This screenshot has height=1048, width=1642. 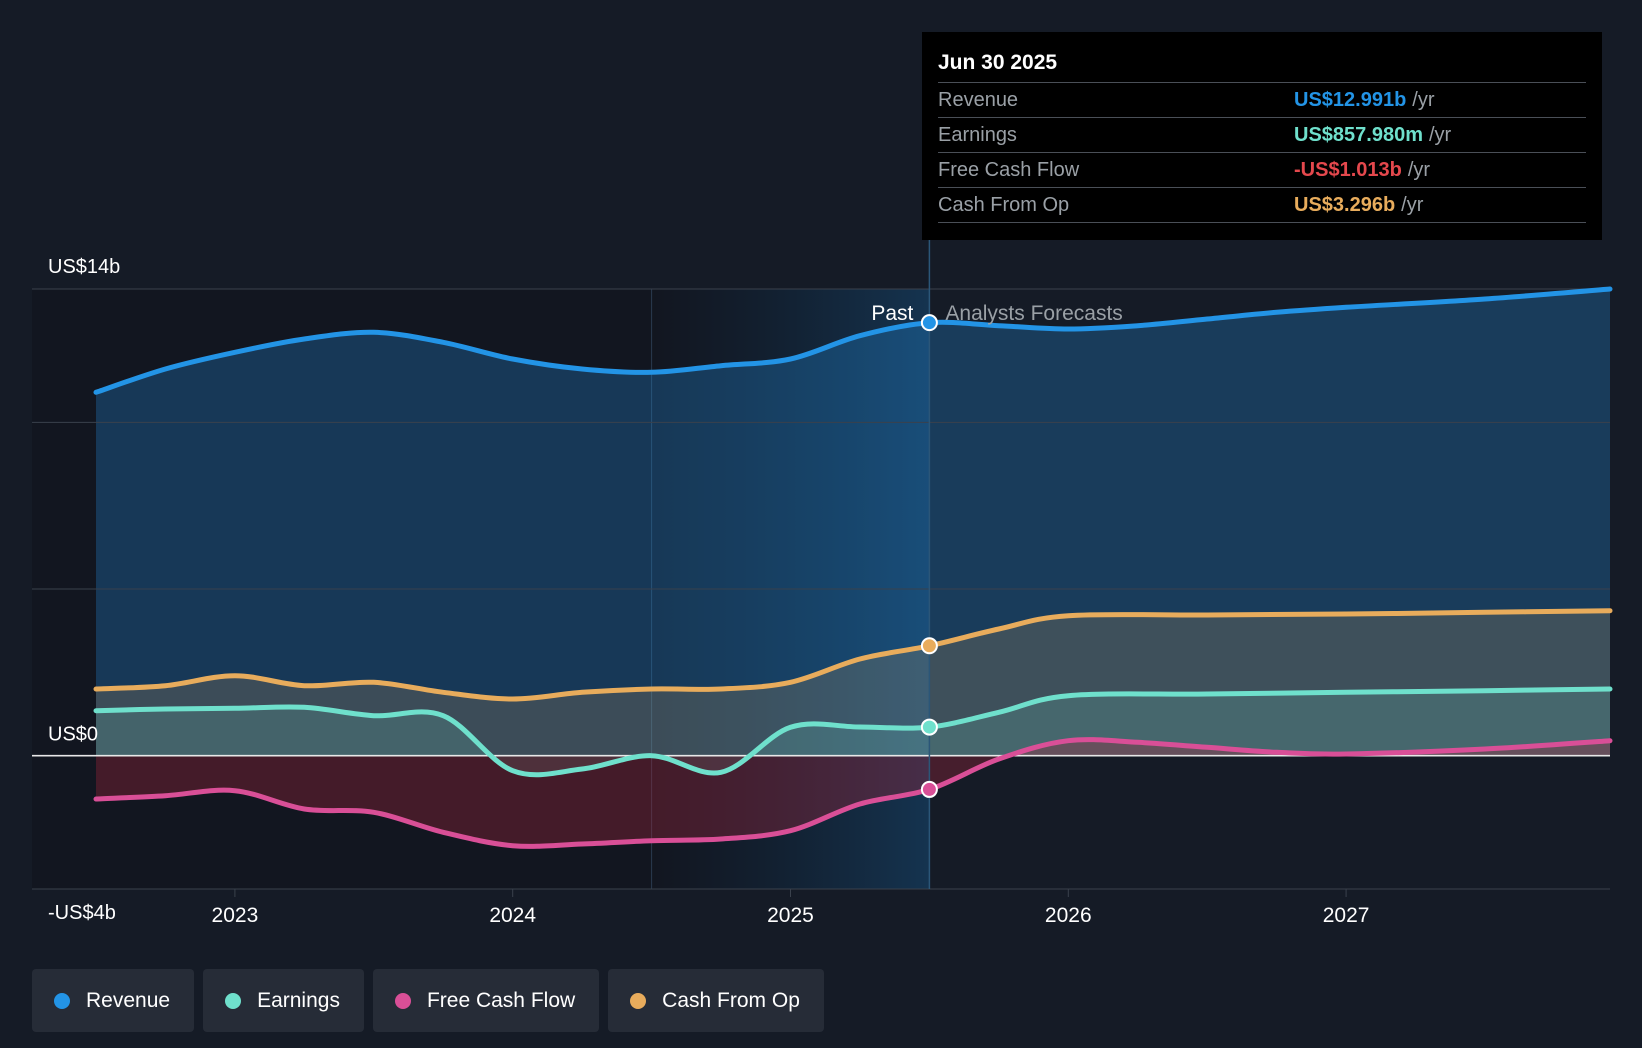 I want to click on area-earnings, so click(x=853, y=732).